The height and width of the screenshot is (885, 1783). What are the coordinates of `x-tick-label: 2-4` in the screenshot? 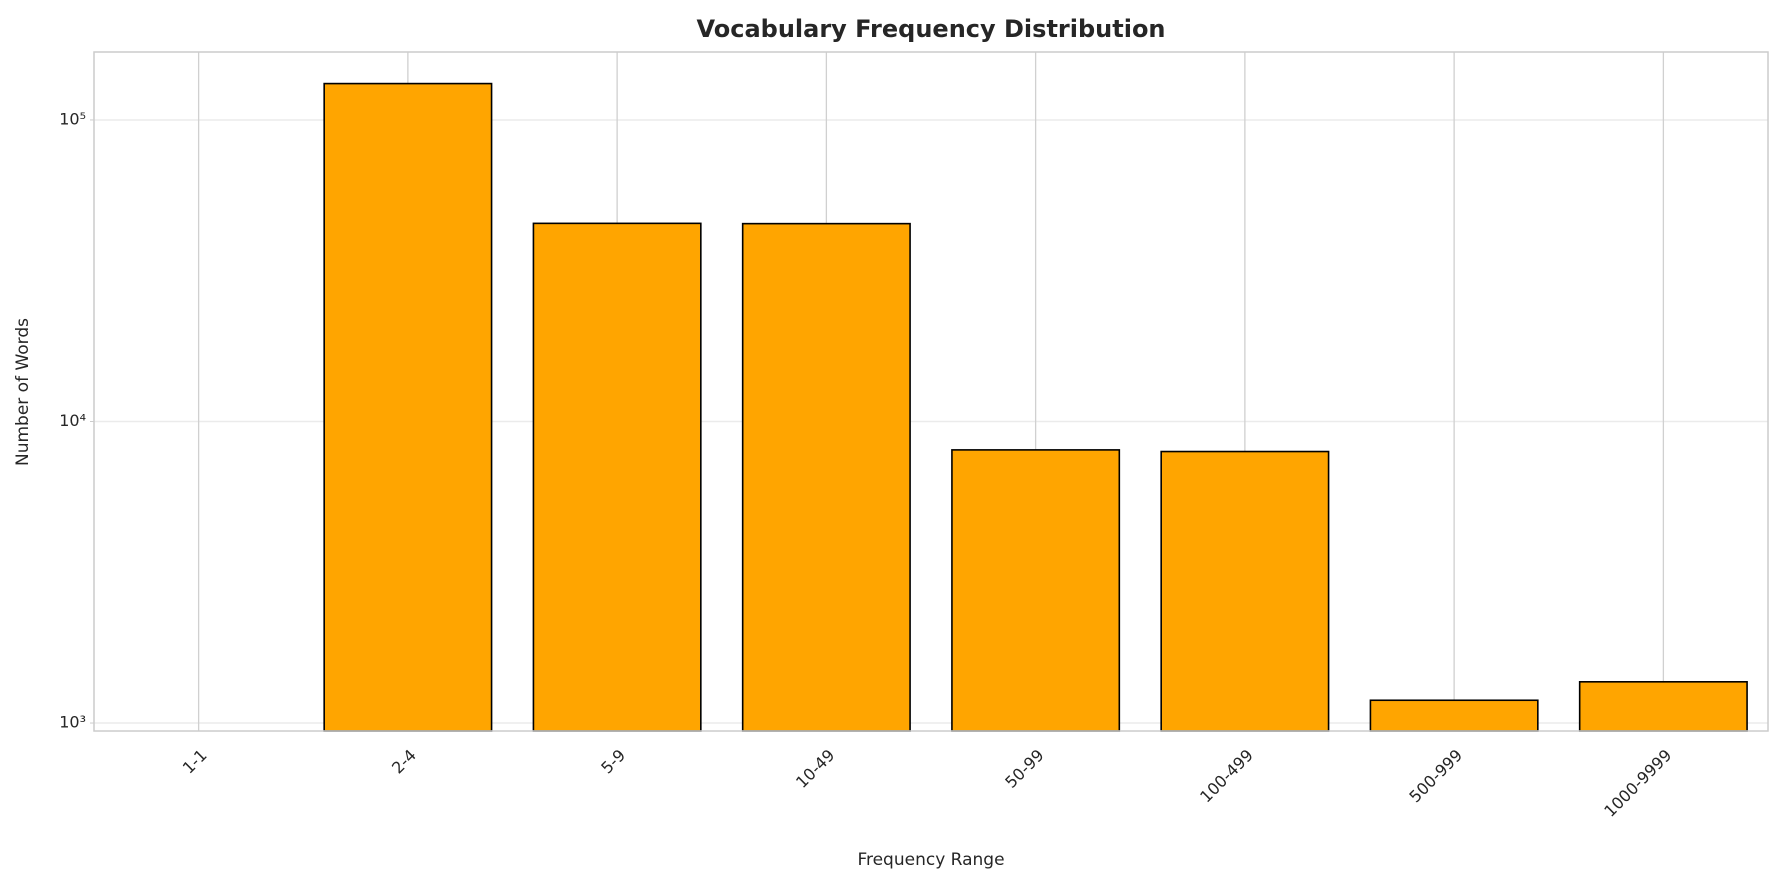 It's located at (404, 762).